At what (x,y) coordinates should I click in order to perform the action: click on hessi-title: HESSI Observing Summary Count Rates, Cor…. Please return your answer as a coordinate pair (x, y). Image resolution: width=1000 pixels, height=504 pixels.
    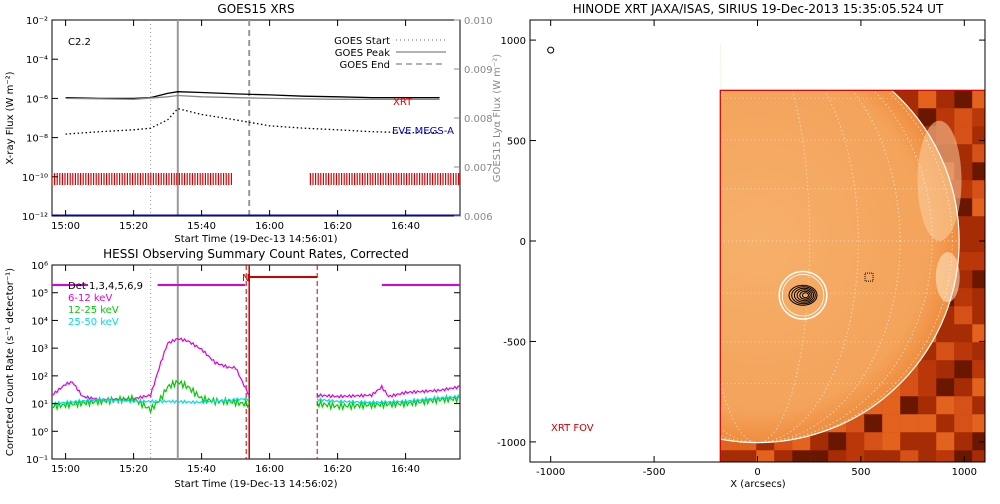
    Looking at the image, I should click on (256, 254).